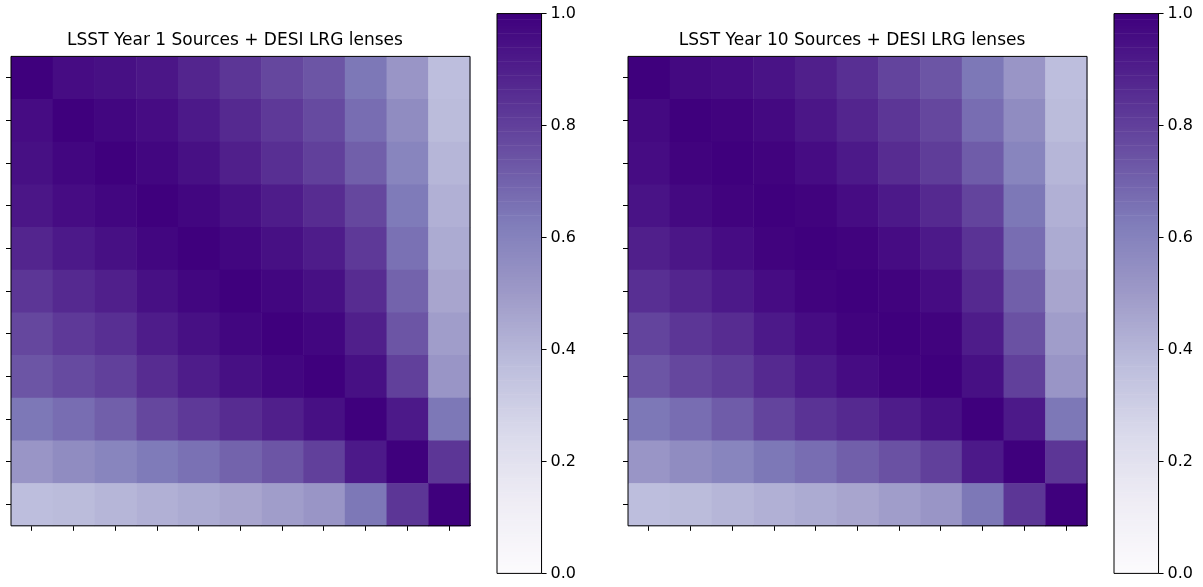  What do you see at coordinates (235, 38) in the screenshot?
I see `chart-title: LSST Year 1 Sources + DESI LRG lenses` at bounding box center [235, 38].